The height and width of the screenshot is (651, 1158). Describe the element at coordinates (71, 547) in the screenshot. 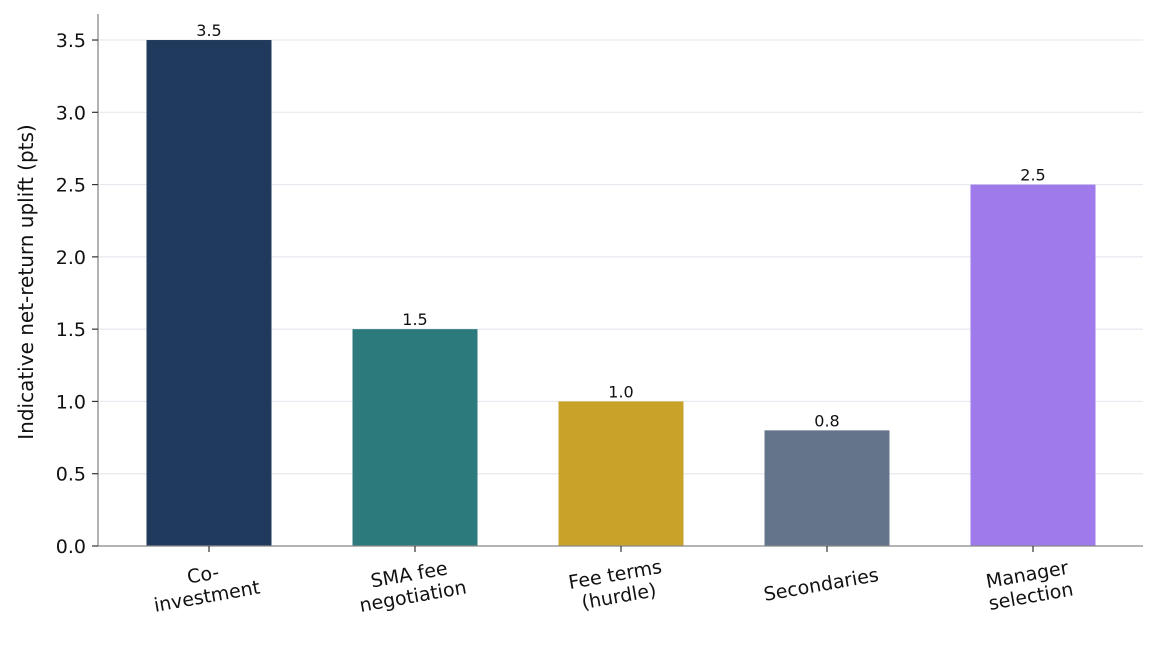

I see `y-tick-label: 0.0` at that location.